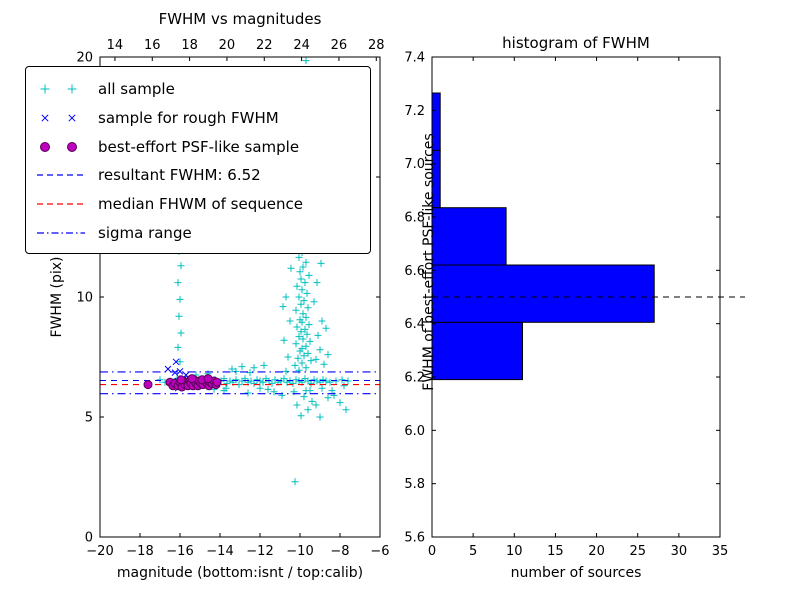 The width and height of the screenshot is (800, 600). What do you see at coordinates (219, 551) in the screenshot?
I see `tick-label: −14` at bounding box center [219, 551].